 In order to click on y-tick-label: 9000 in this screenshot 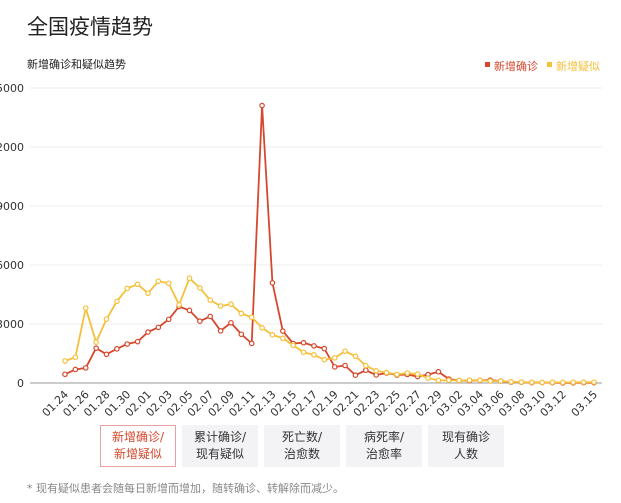, I will do `click(12, 206)`.